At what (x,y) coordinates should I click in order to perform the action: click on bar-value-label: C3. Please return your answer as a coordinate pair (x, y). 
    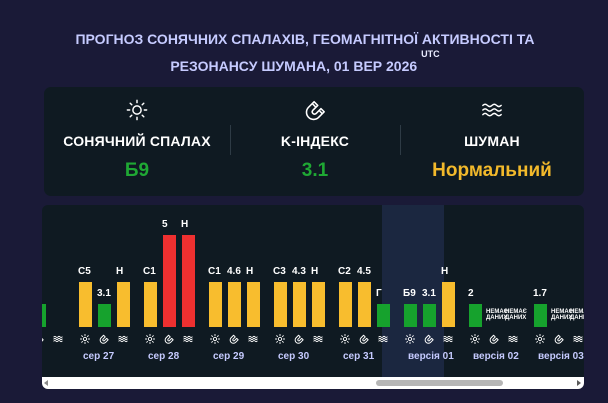
    Looking at the image, I should click on (279, 271).